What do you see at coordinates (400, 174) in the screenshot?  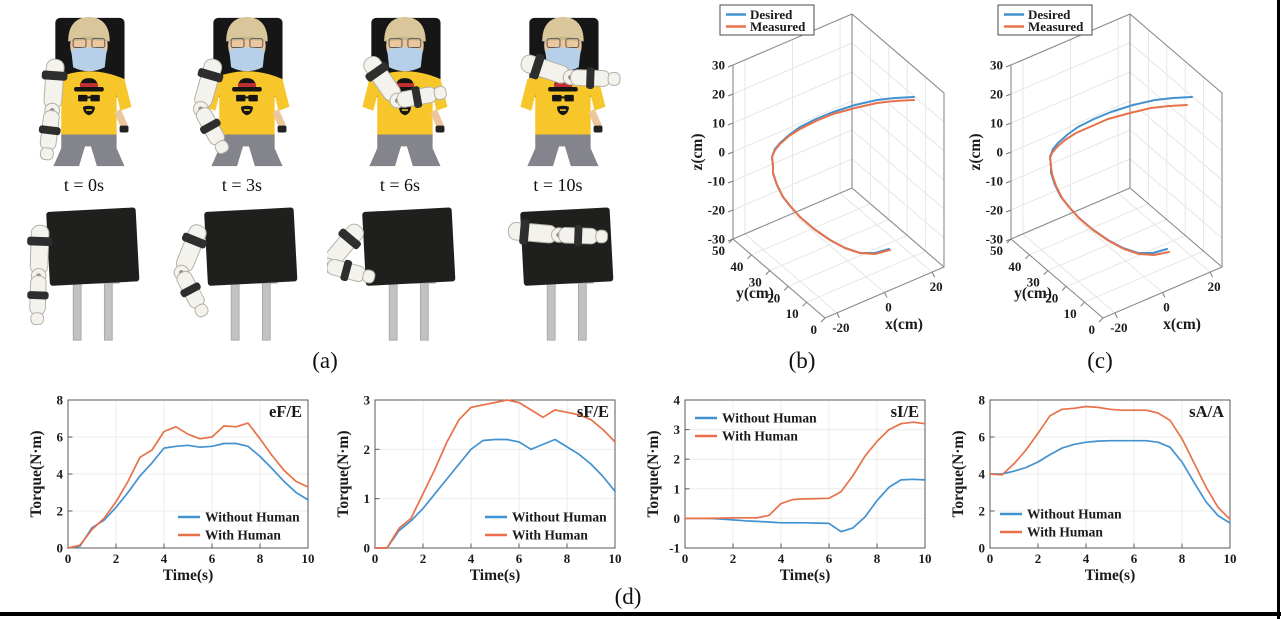 I see `photo-column-t6: t = 6s` at bounding box center [400, 174].